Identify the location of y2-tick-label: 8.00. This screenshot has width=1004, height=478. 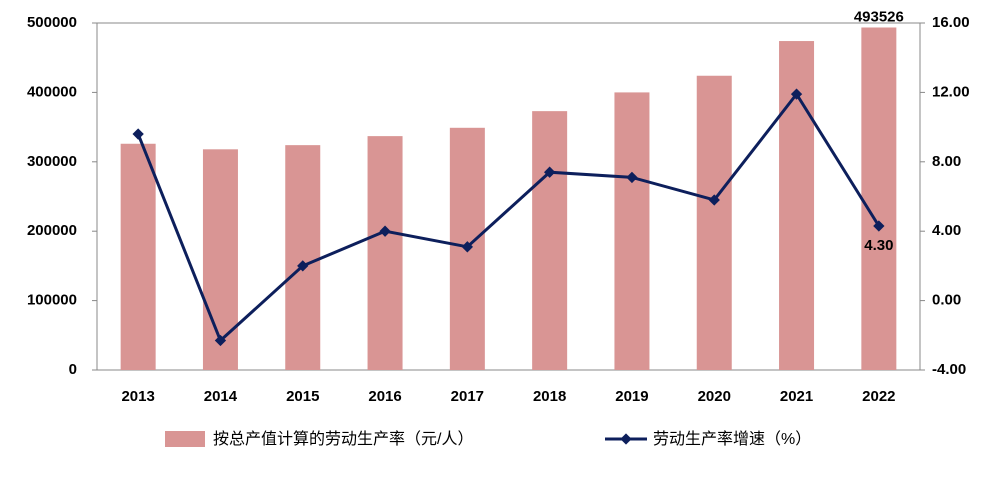
(946, 161).